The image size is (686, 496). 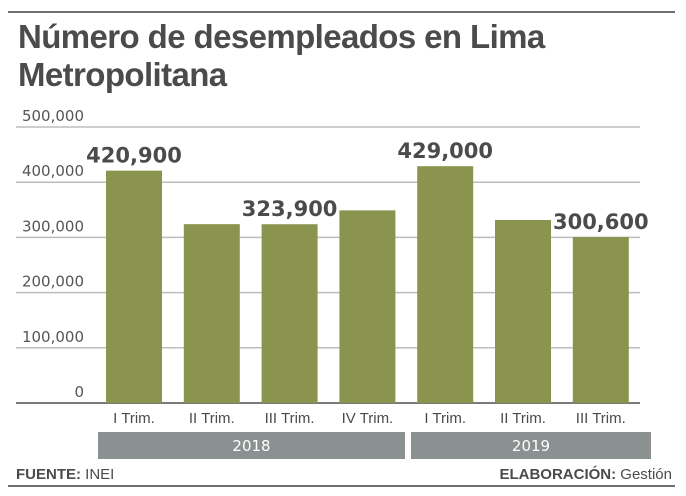 I want to click on y-tick-label: 200,000, so click(x=53, y=282).